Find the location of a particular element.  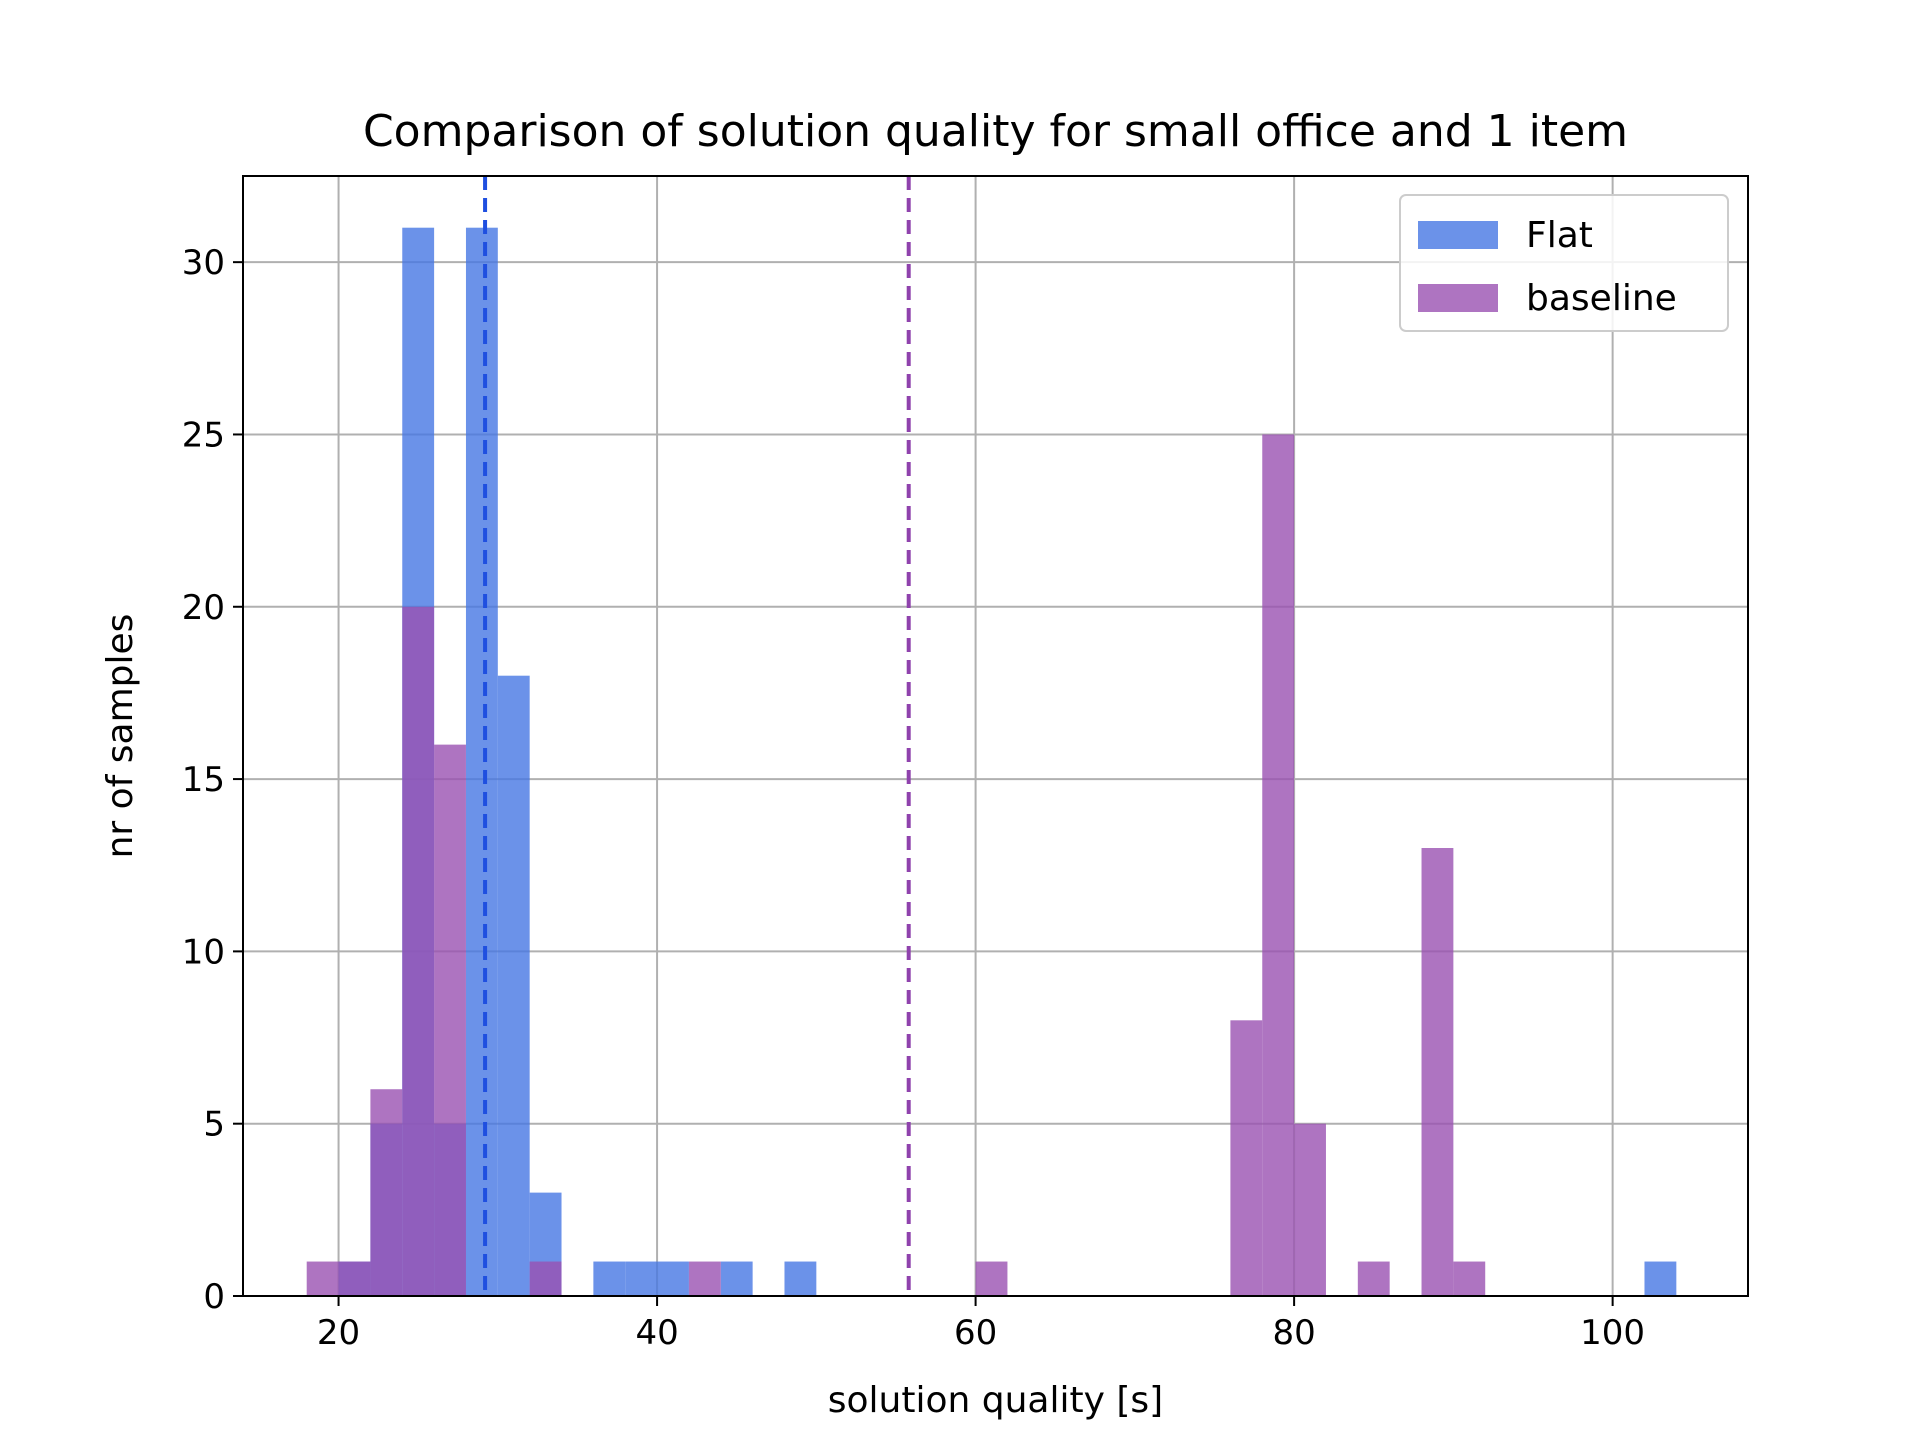

y-tick-label: 0 is located at coordinates (214, 1297).